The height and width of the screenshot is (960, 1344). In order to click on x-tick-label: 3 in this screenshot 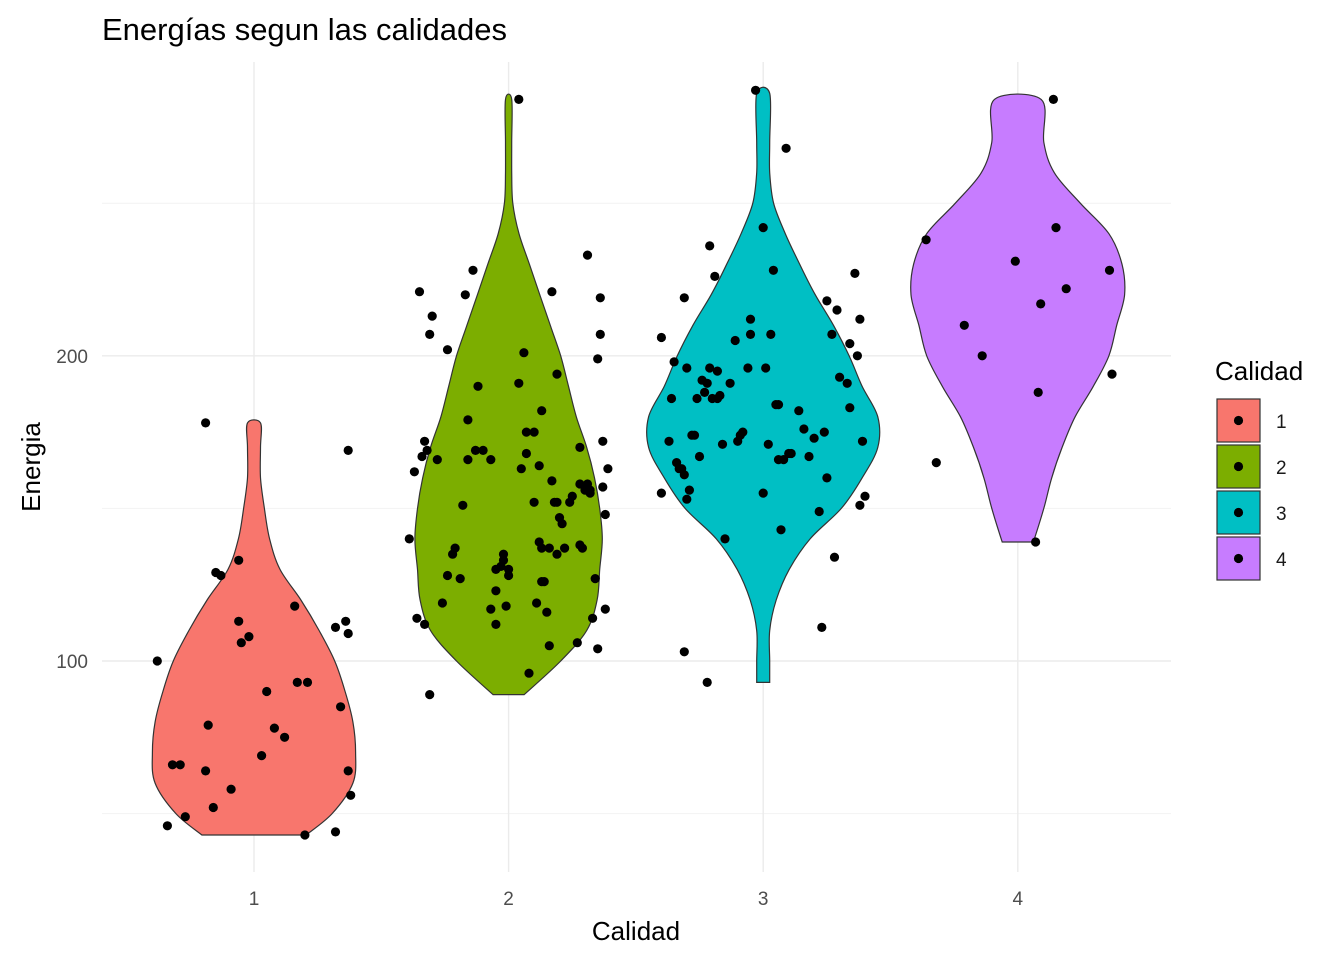, I will do `click(763, 899)`.